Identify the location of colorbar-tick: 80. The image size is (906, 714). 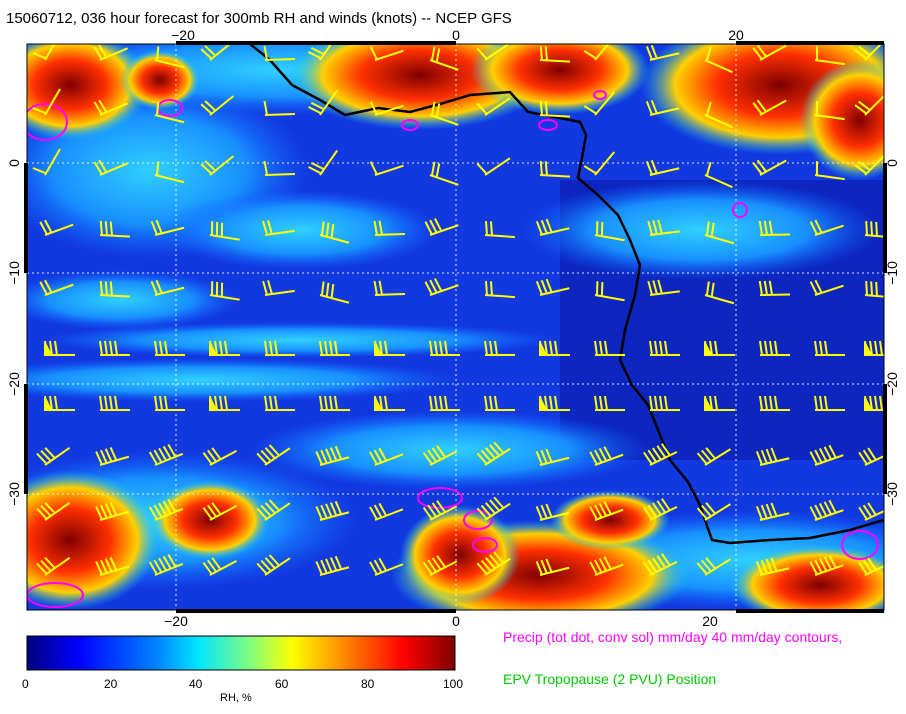
(368, 684).